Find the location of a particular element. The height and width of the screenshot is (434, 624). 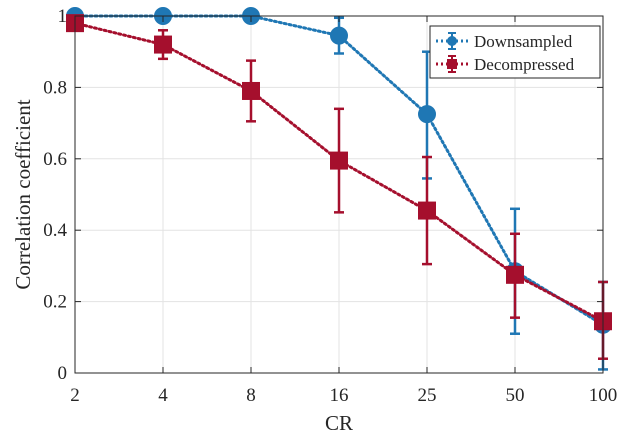

y-tick-label: 0.2 is located at coordinates (55, 302).